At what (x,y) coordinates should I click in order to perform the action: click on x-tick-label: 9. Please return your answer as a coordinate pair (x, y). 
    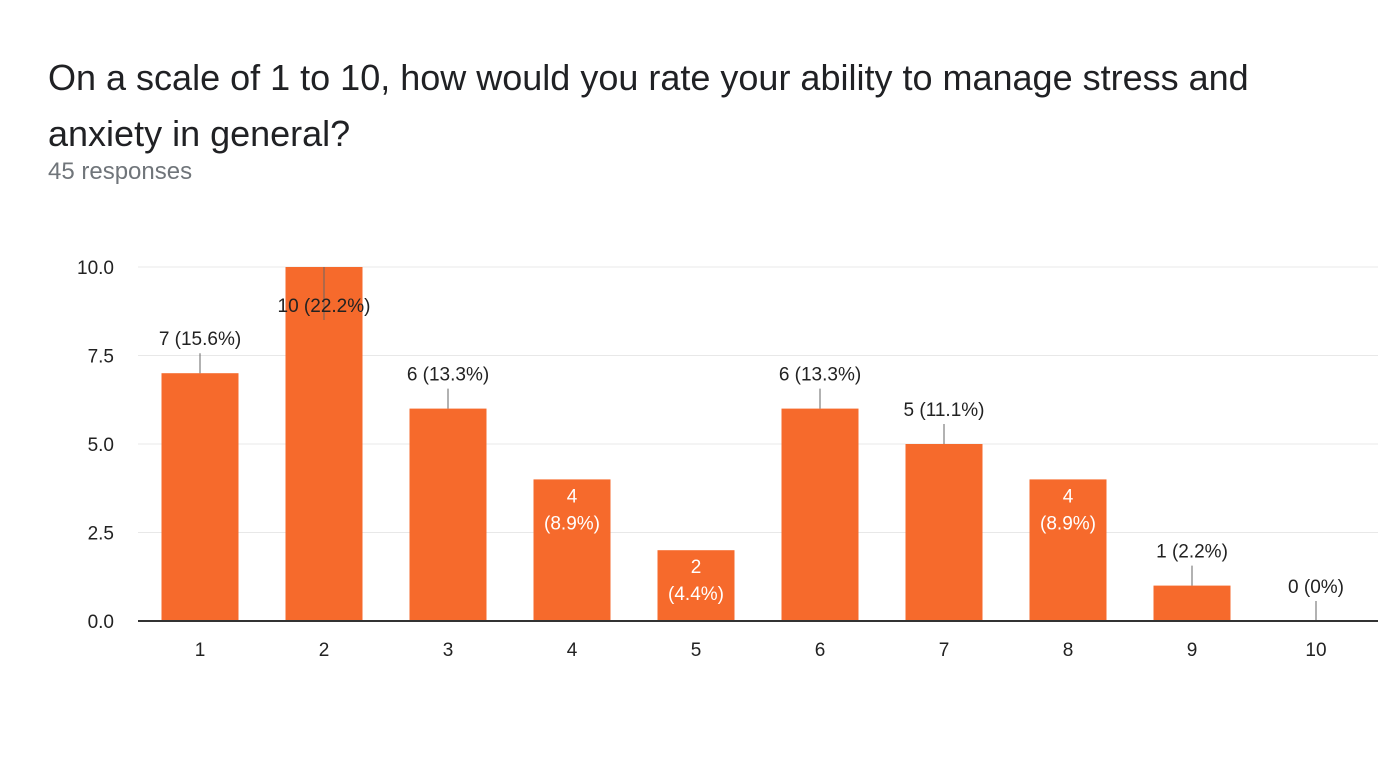
    Looking at the image, I should click on (1192, 650).